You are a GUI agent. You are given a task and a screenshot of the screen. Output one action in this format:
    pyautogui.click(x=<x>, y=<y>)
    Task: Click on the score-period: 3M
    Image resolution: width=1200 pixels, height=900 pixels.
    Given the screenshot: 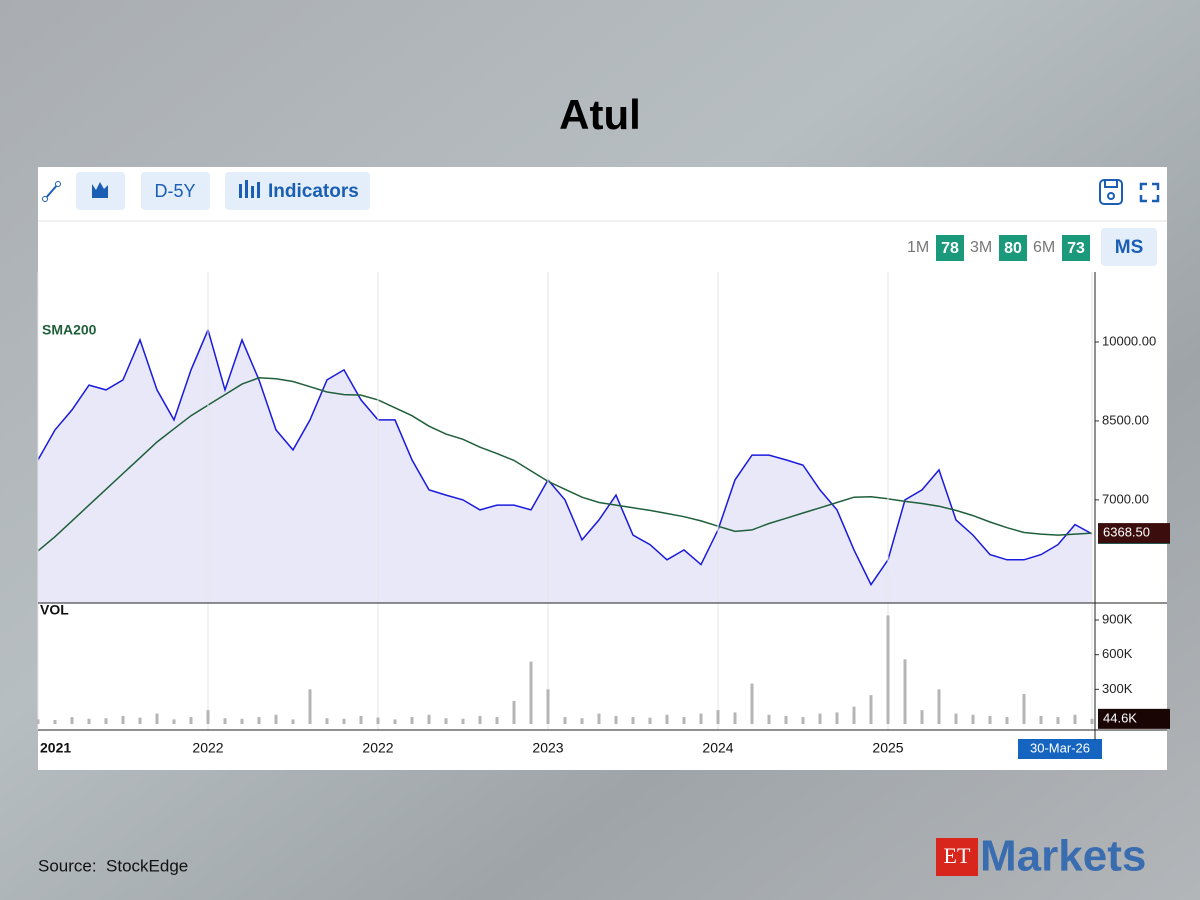 What is the action you would take?
    pyautogui.click(x=981, y=247)
    